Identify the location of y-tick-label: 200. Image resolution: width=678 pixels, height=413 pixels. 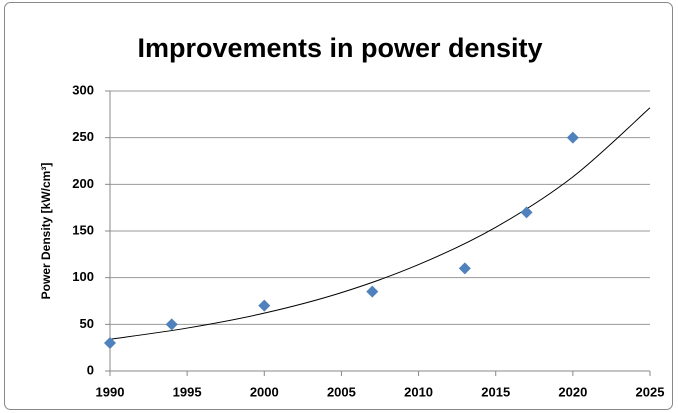
(83, 183).